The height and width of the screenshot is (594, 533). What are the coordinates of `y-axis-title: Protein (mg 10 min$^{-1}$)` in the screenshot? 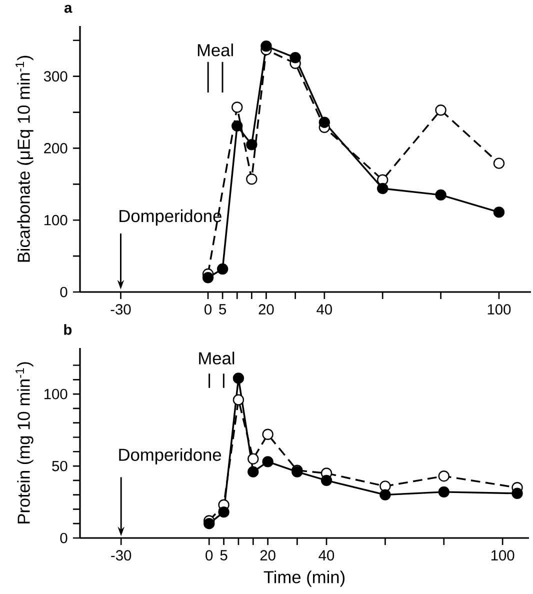 It's located at (25, 443).